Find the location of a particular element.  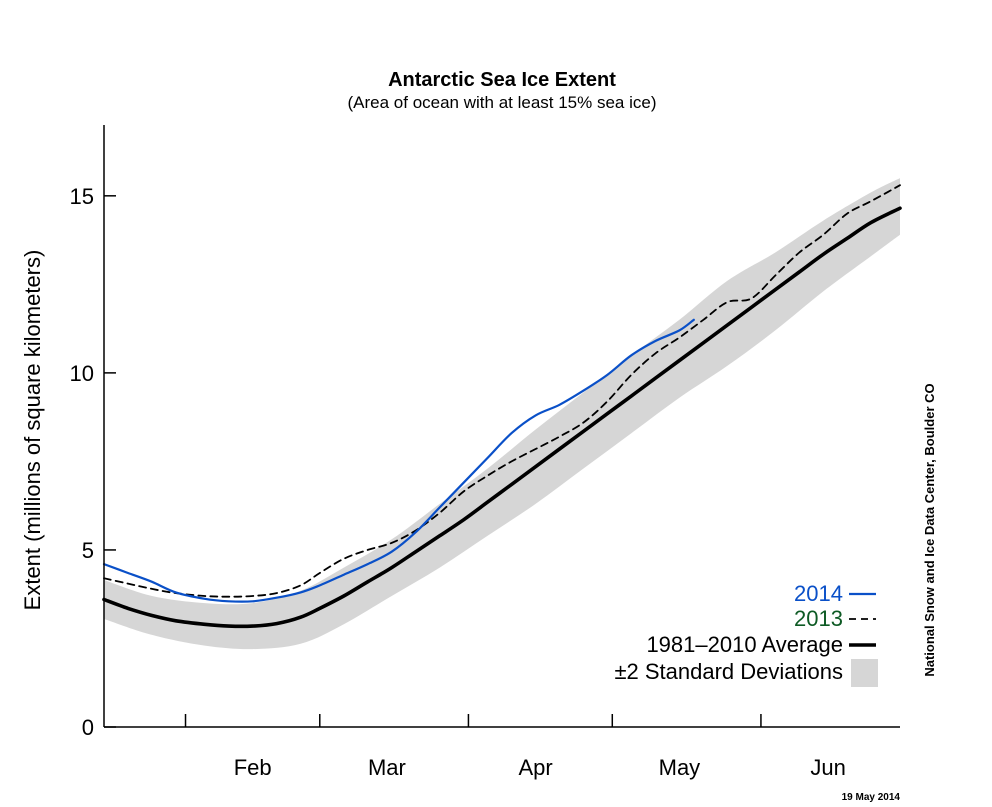

y-axis-label: Extent (millions of square kilometers) is located at coordinates (32, 430).